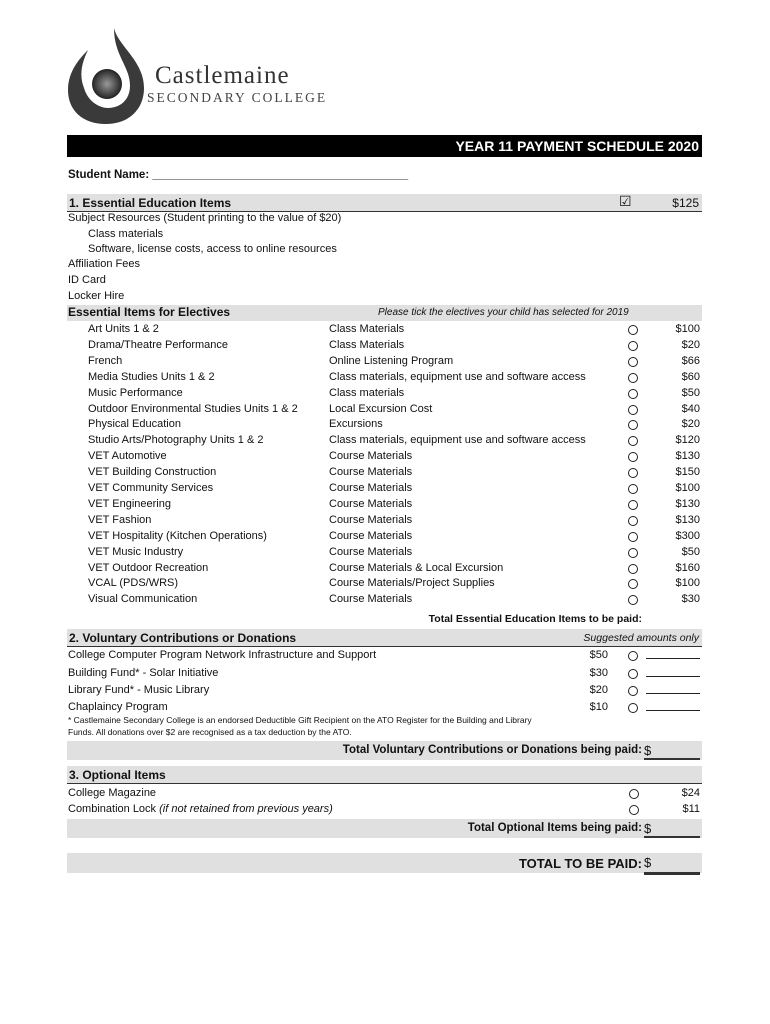 This screenshot has height=1024, width=770. I want to click on elective-name: VCAL (PDS/WRS), so click(133, 583).